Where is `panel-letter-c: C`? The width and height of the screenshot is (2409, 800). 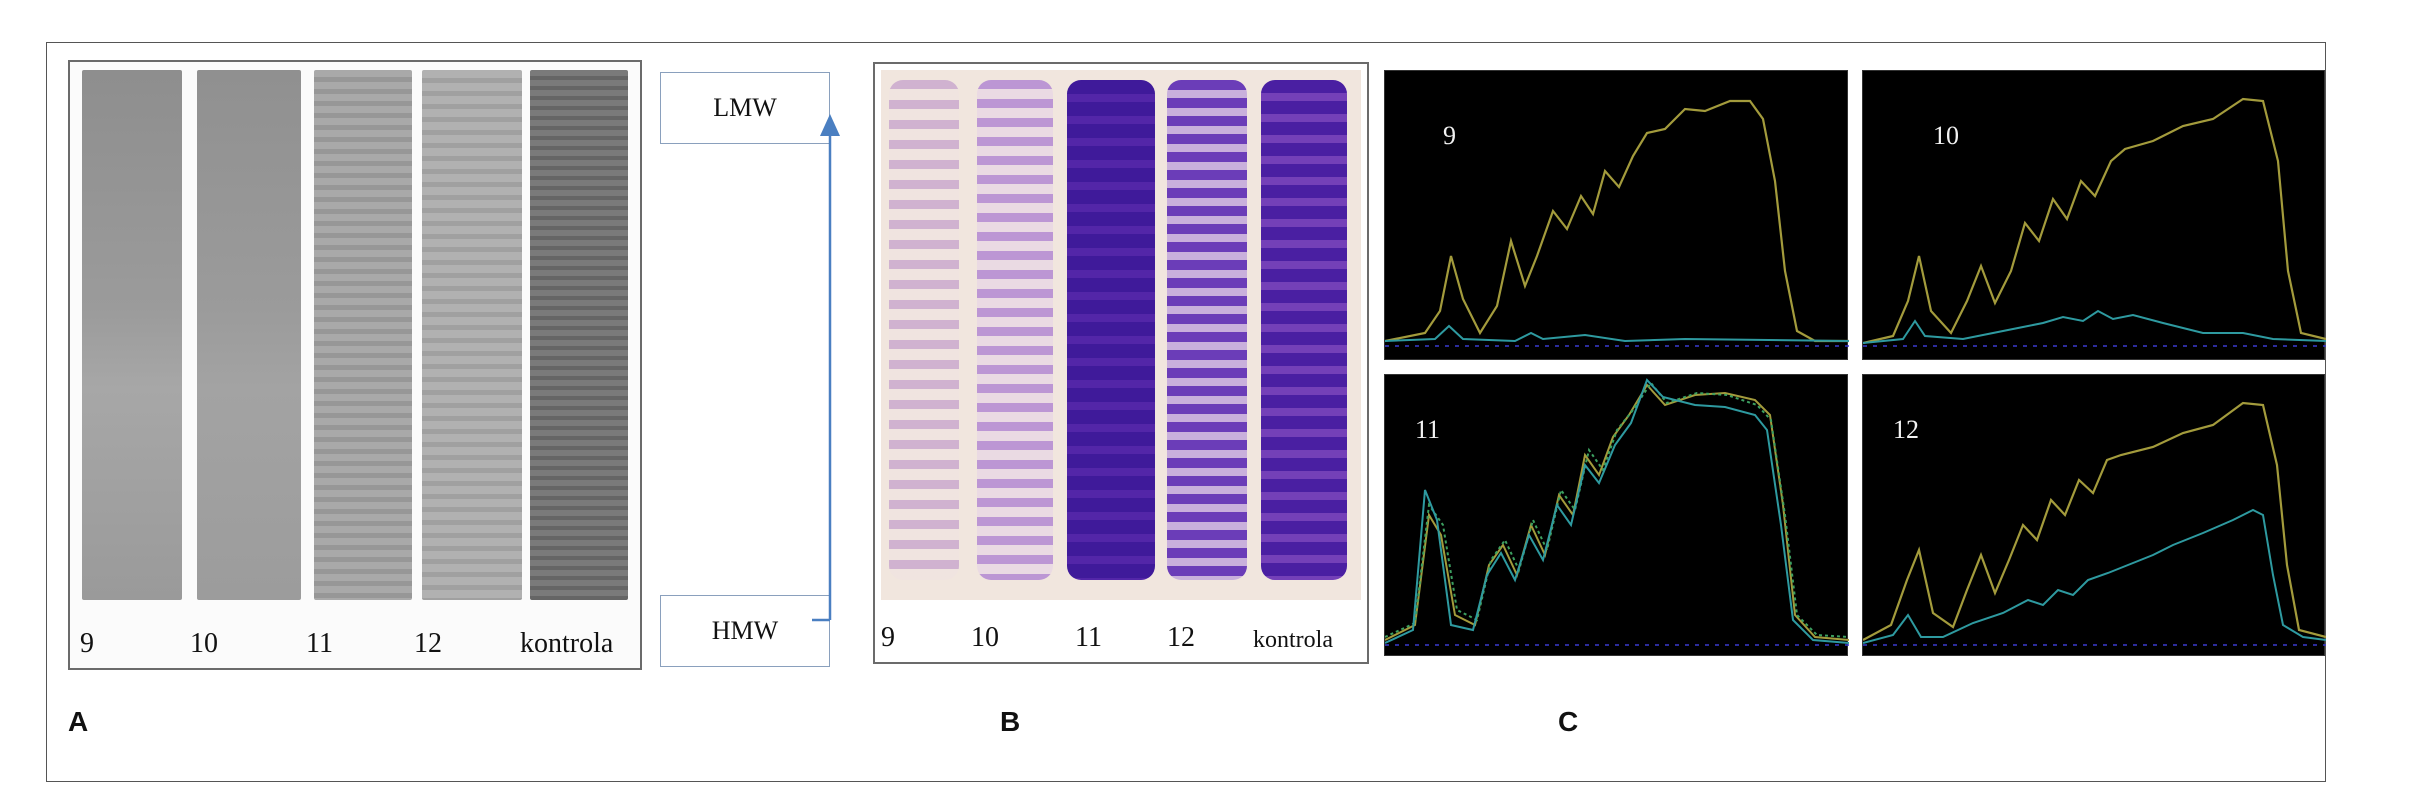
panel-letter-c: C is located at coordinates (1568, 721).